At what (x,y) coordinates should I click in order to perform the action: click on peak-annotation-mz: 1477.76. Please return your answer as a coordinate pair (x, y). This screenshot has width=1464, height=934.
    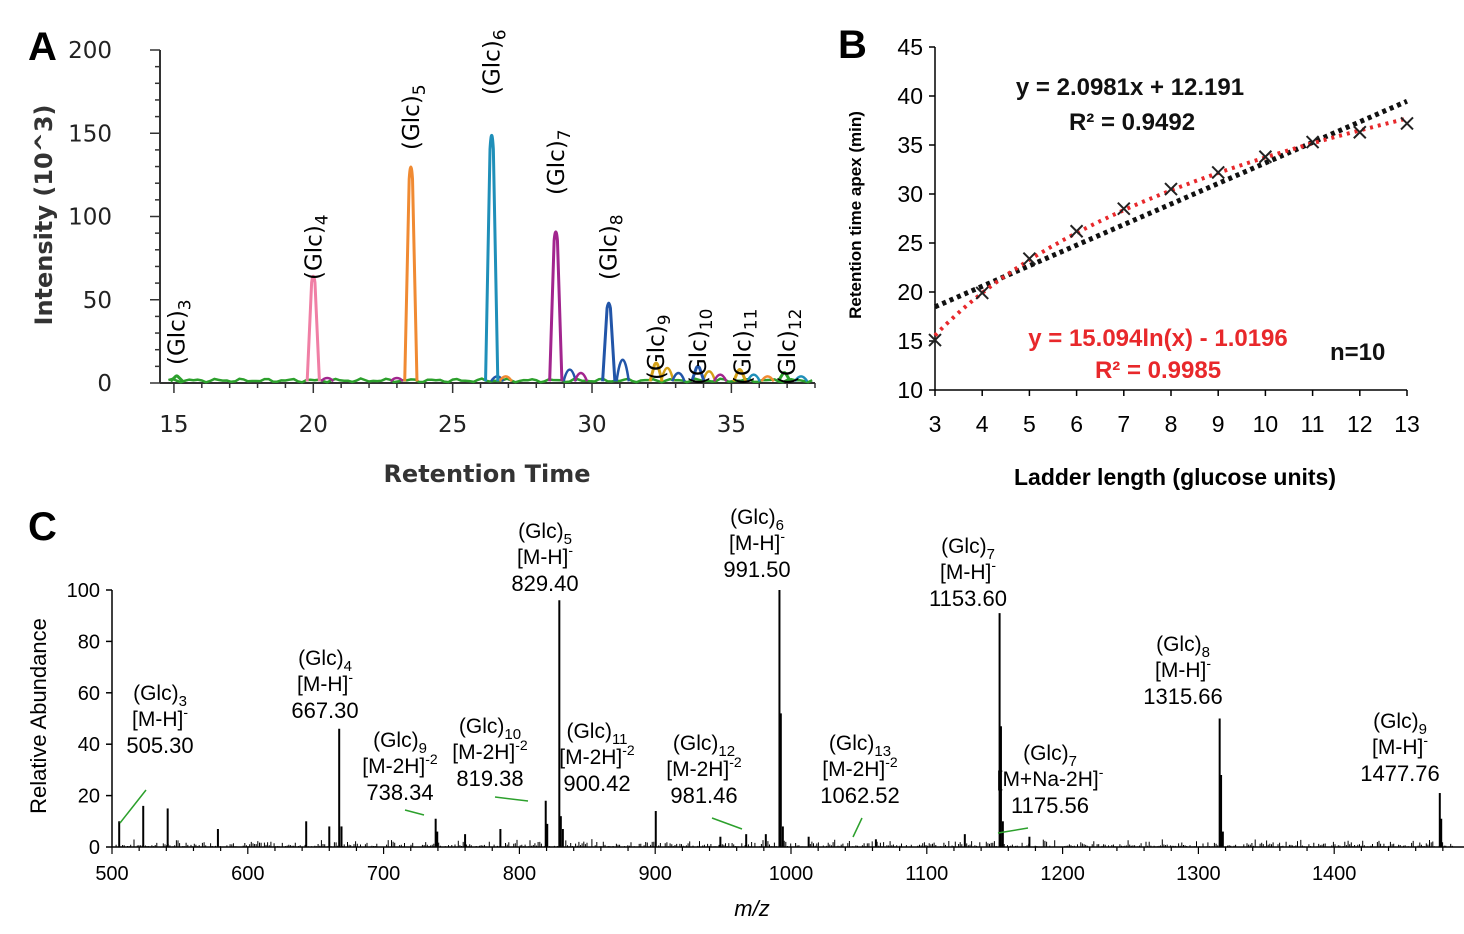
    Looking at the image, I should click on (1400, 773).